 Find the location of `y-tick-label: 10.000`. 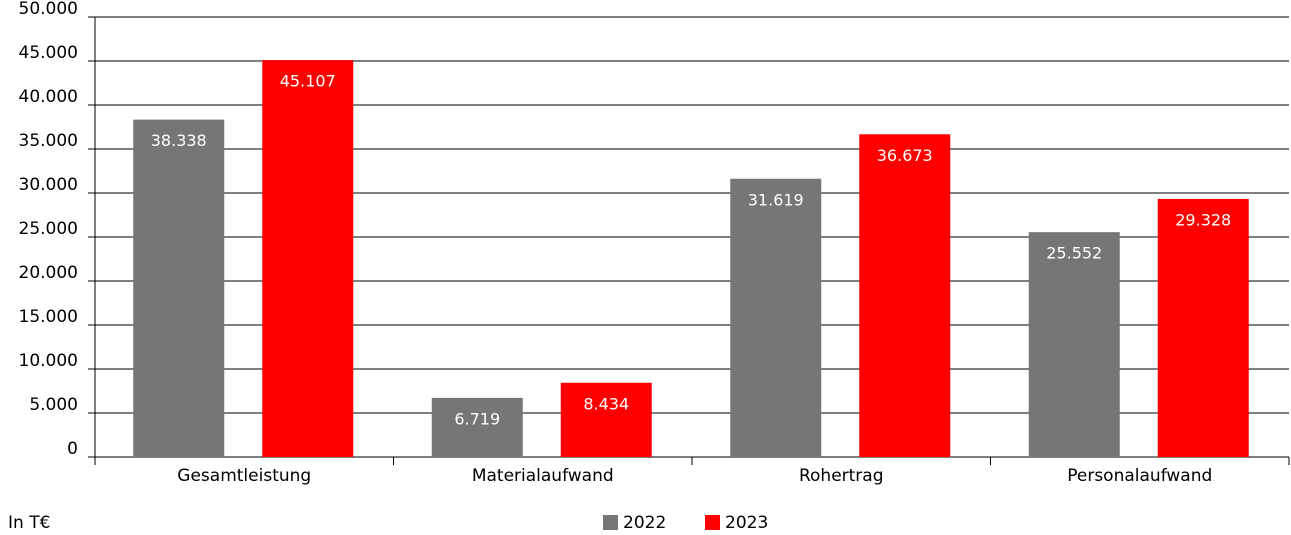

y-tick-label: 10.000 is located at coordinates (48, 361).